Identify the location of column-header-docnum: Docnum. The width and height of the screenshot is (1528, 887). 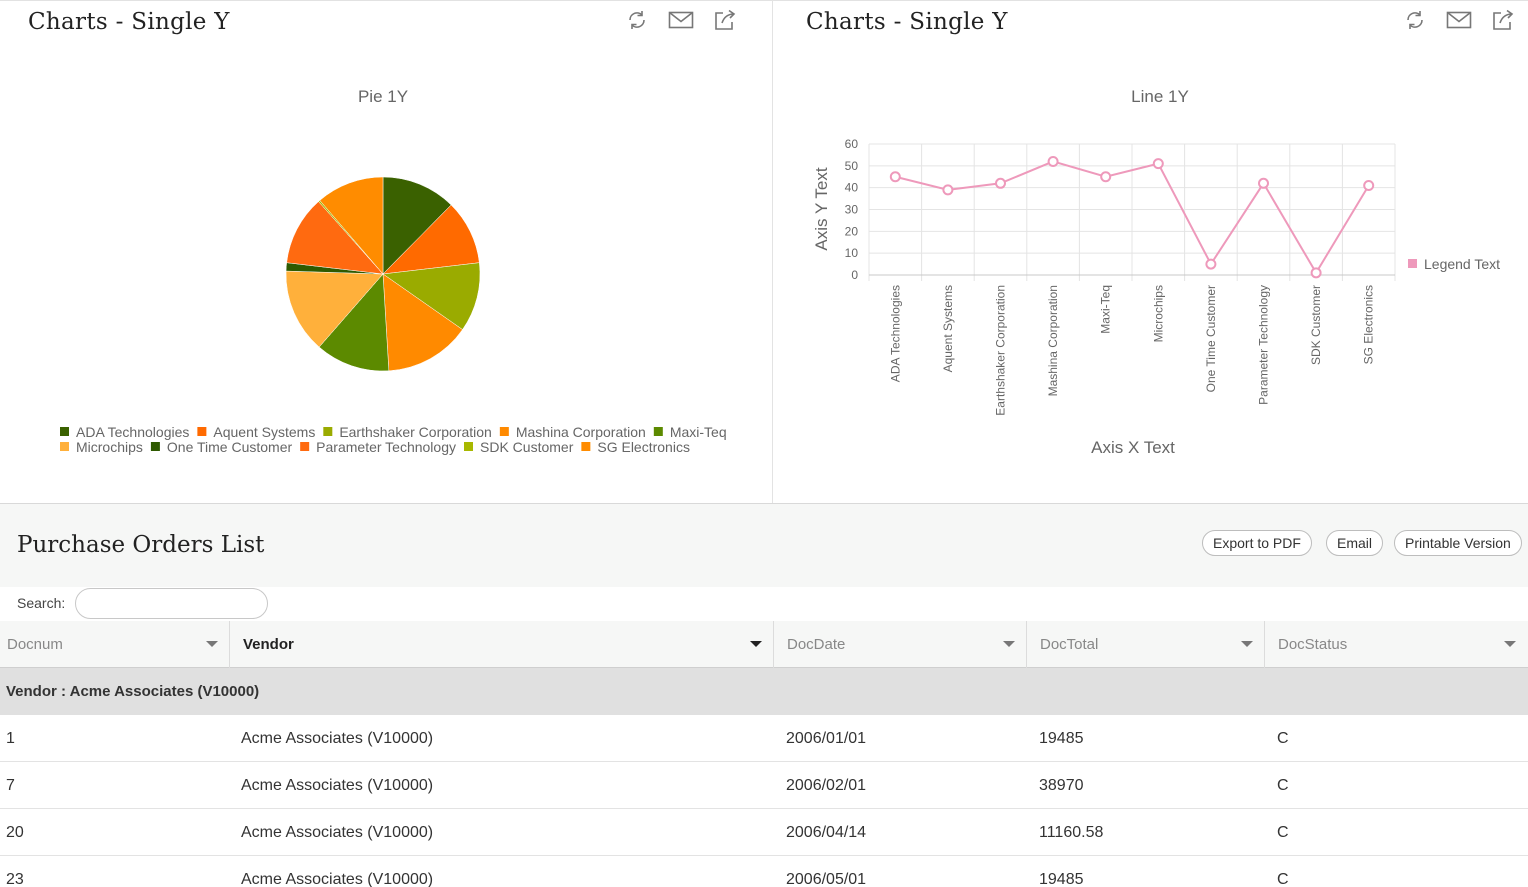
(115, 644).